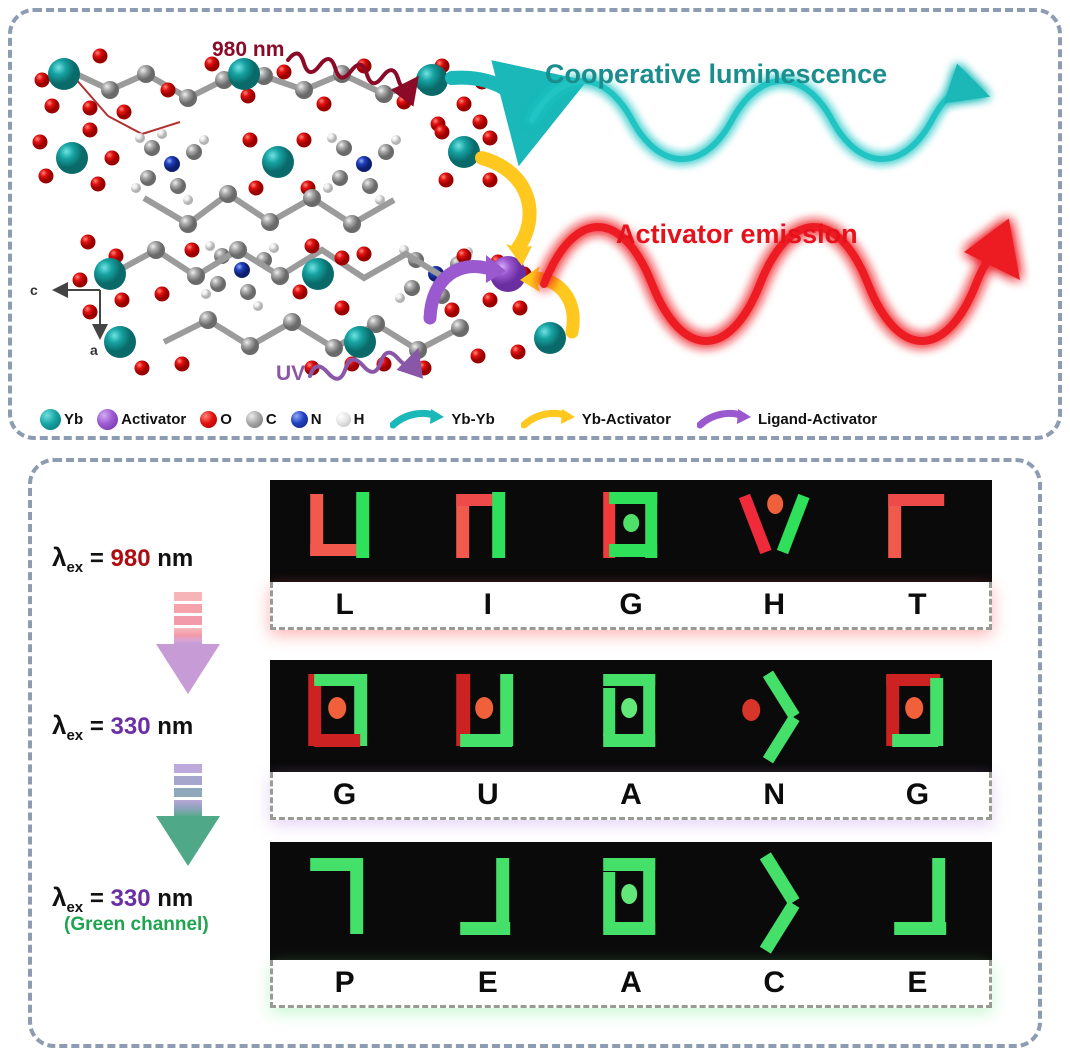 This screenshot has height=1056, width=1070. What do you see at coordinates (774, 604) in the screenshot?
I see `letter-cell: H` at bounding box center [774, 604].